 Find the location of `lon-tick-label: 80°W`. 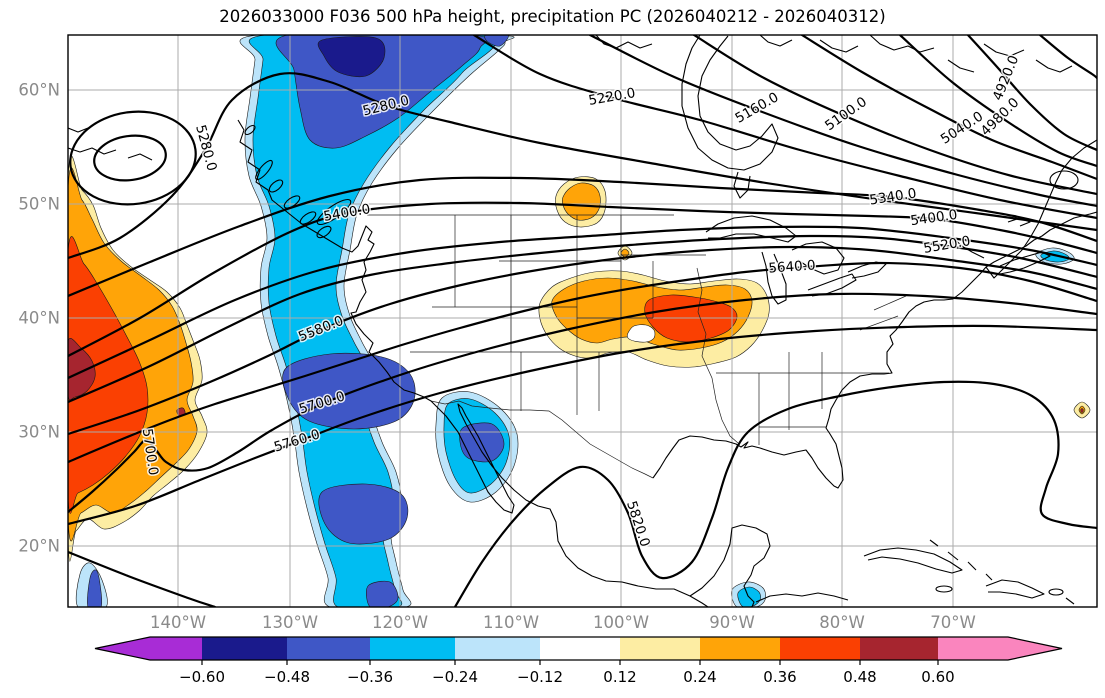

lon-tick-label: 80°W is located at coordinates (842, 622).